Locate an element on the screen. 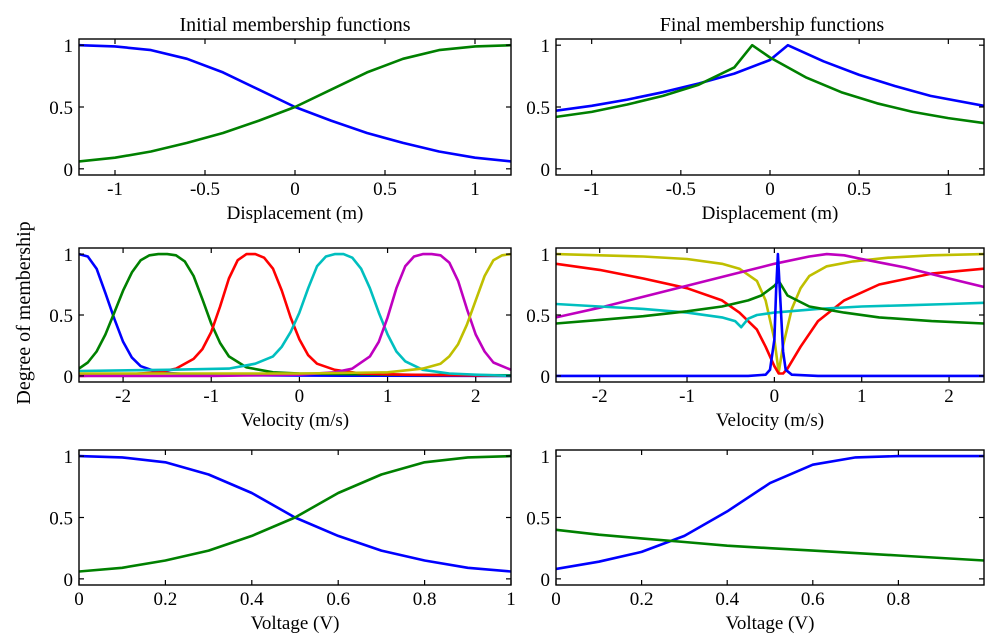 Image resolution: width=987 pixels, height=641 pixels. panel-initial-displacement: -1 -0.5 0 0.5 1 0 0.5 1 Displacement (m) is located at coordinates (280, 130).